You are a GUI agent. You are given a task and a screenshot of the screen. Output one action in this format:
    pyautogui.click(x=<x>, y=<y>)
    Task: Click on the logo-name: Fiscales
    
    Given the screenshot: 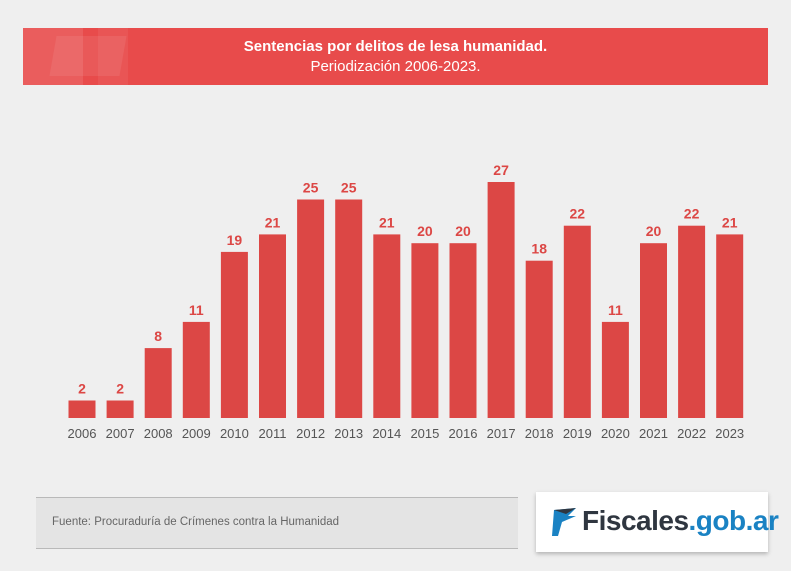 What is the action you would take?
    pyautogui.click(x=635, y=520)
    